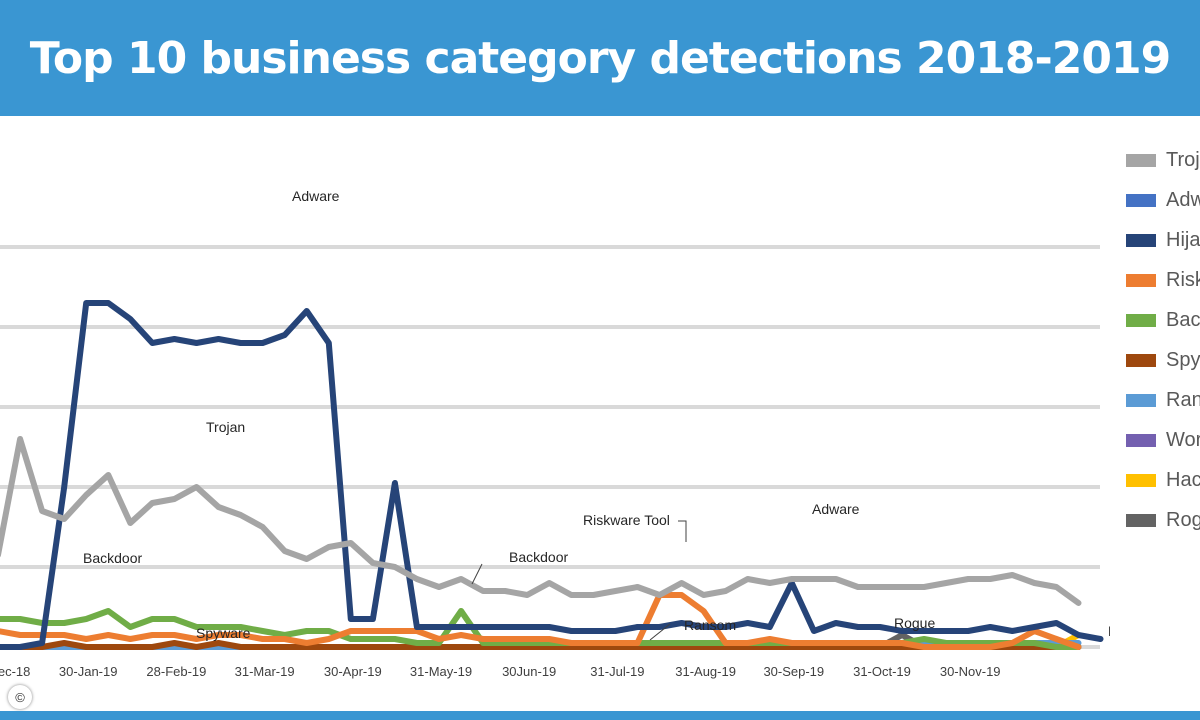  What do you see at coordinates (1183, 319) in the screenshot?
I see `legend-label: Backdoor` at bounding box center [1183, 319].